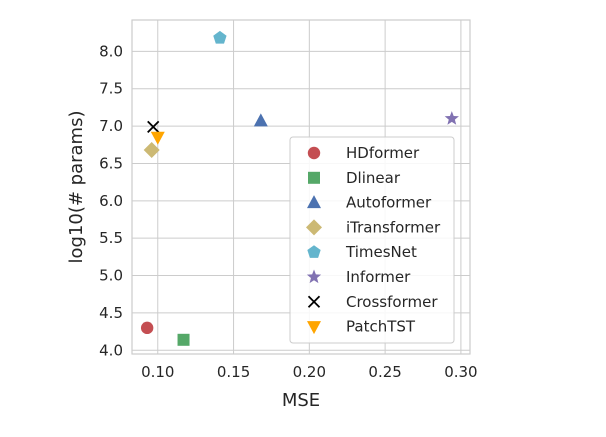 The width and height of the screenshot is (606, 437). Describe the element at coordinates (260, 120) in the screenshot. I see `data-point-autoformer` at that location.